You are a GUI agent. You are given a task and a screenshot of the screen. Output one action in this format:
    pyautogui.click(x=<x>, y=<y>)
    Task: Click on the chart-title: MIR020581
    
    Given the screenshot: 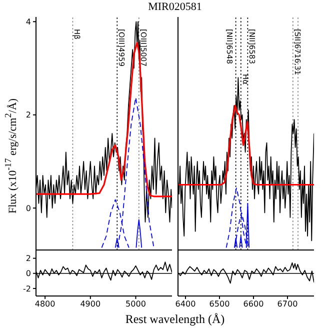 What is the action you would take?
    pyautogui.click(x=175, y=7)
    